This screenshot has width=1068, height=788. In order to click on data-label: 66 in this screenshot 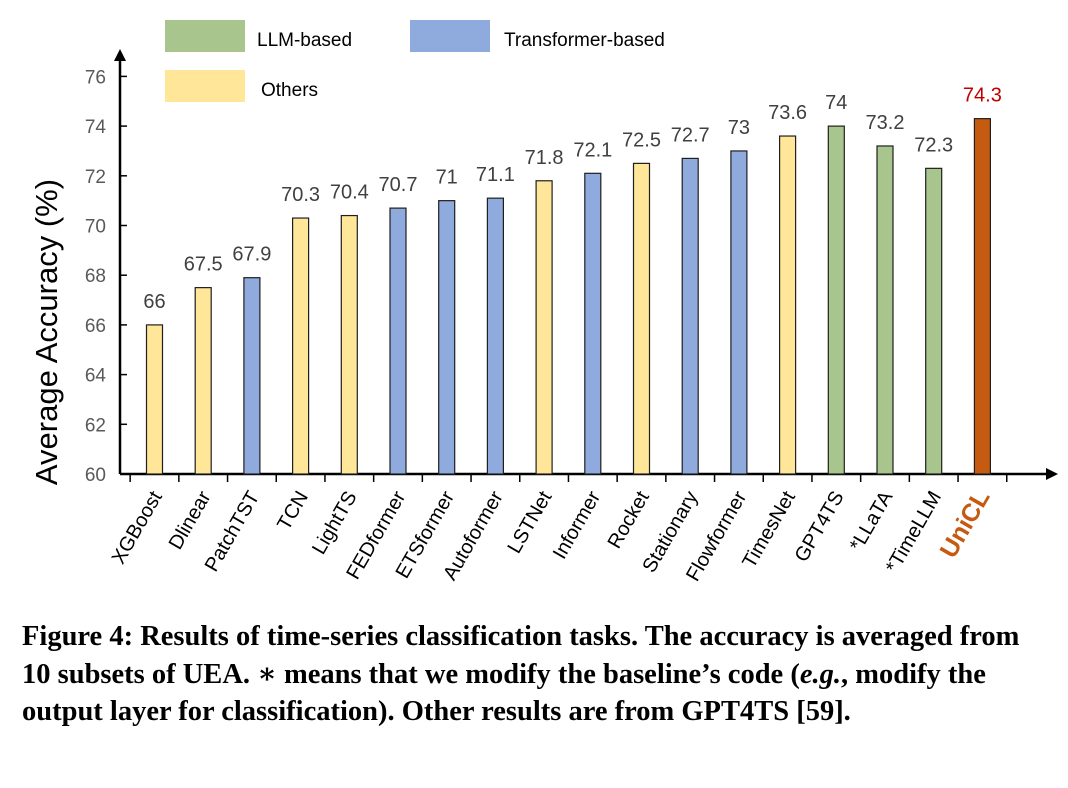, I will do `click(154, 302)`.